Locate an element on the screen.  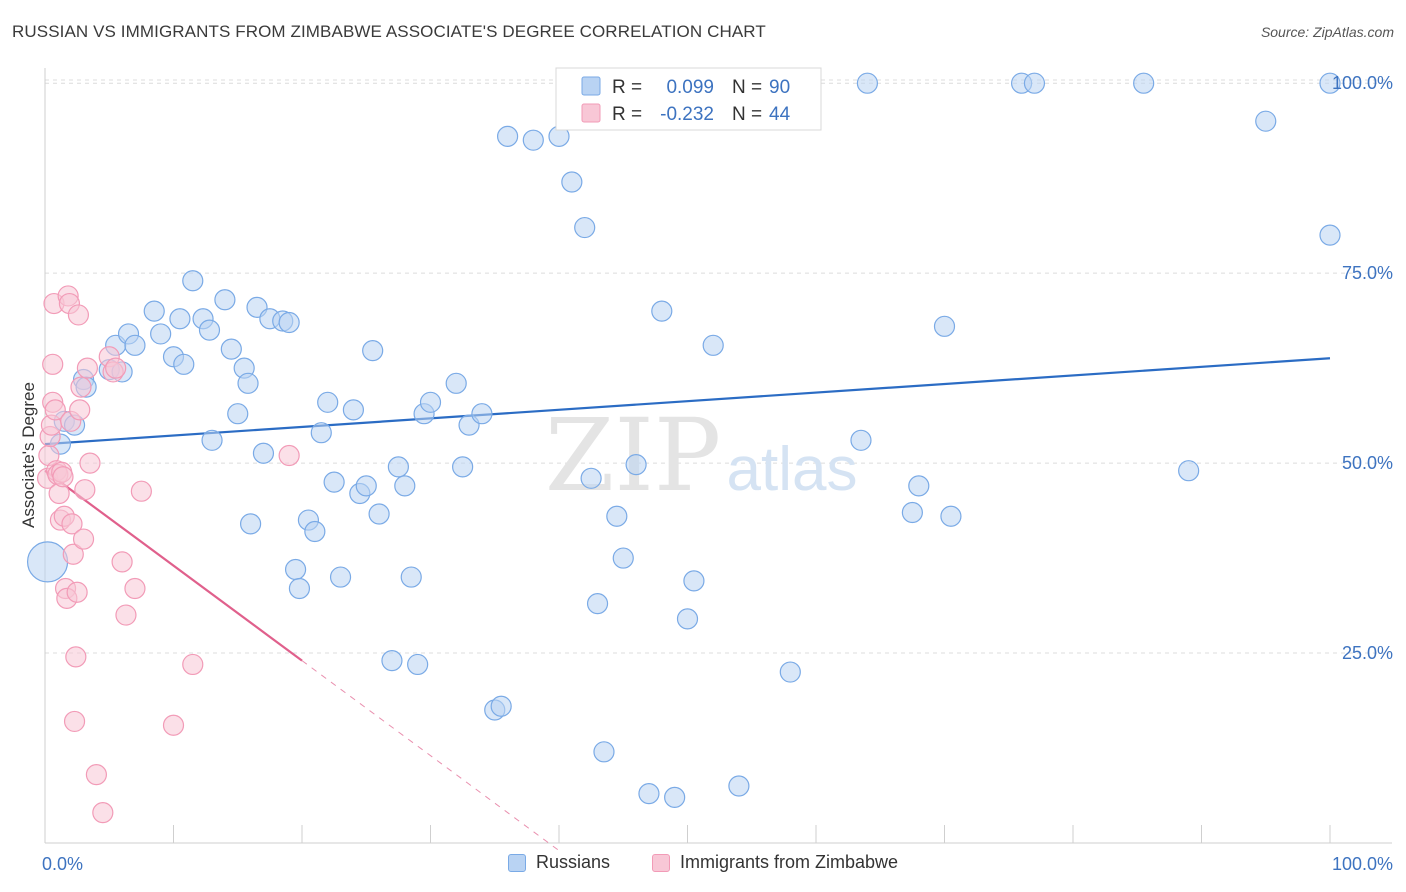
stats-n-value: 90 is located at coordinates (779, 87).